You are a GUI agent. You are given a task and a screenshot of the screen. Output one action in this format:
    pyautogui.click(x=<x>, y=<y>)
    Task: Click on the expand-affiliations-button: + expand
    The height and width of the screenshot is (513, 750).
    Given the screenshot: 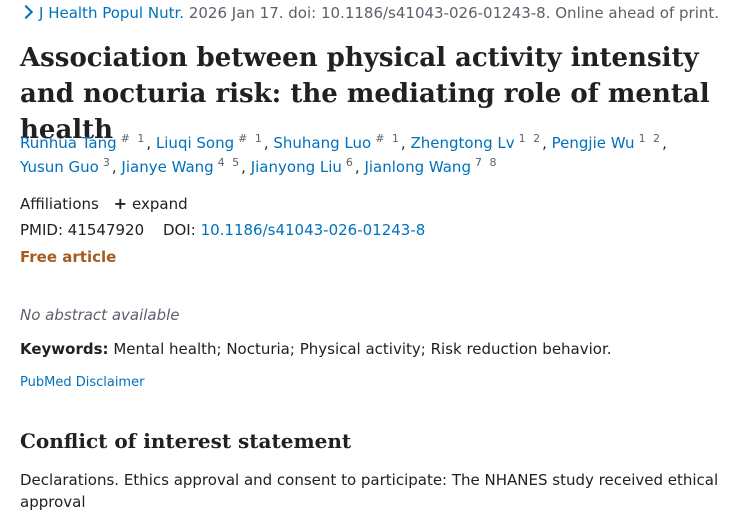 What is the action you would take?
    pyautogui.click(x=150, y=203)
    